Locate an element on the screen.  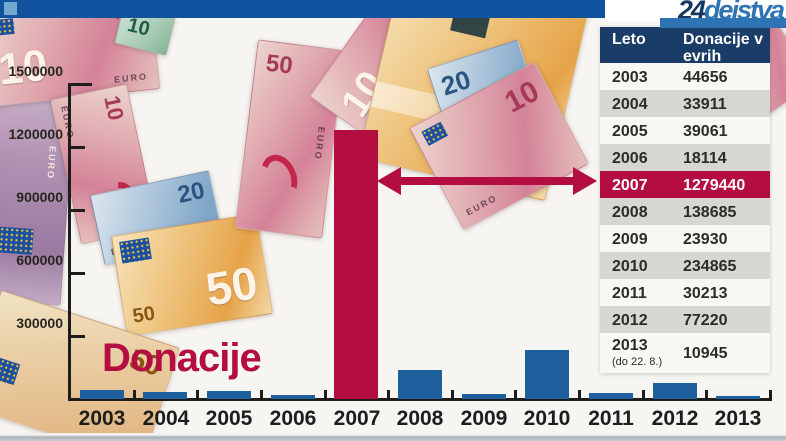
table-row-2007: 2007 1279440 is located at coordinates (685, 184).